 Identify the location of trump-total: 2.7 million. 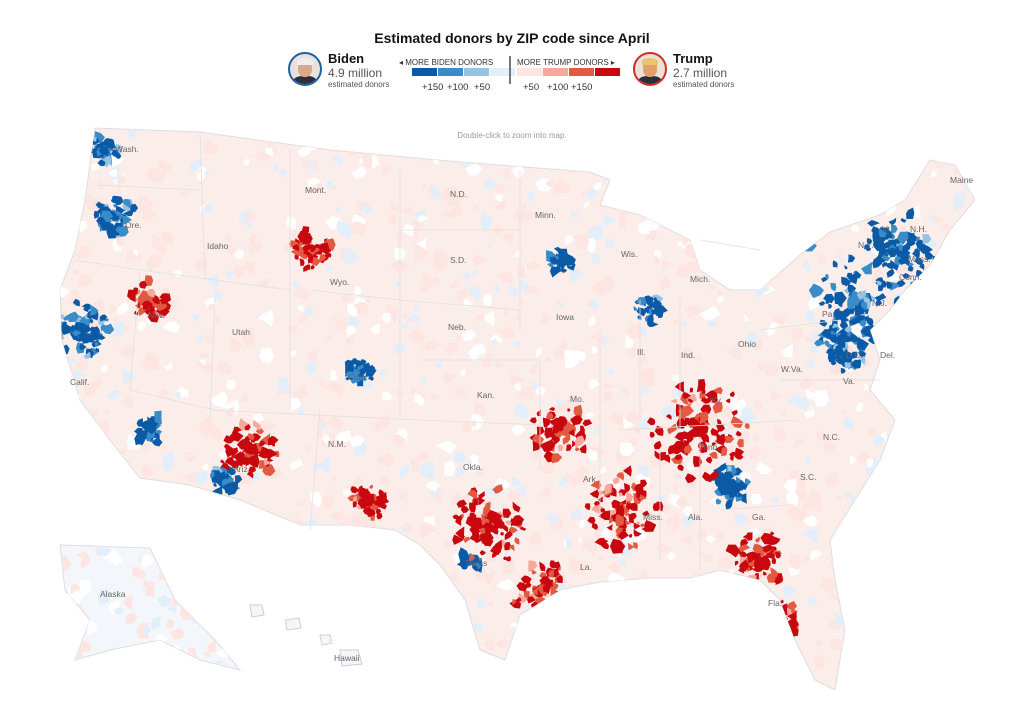
(700, 73).